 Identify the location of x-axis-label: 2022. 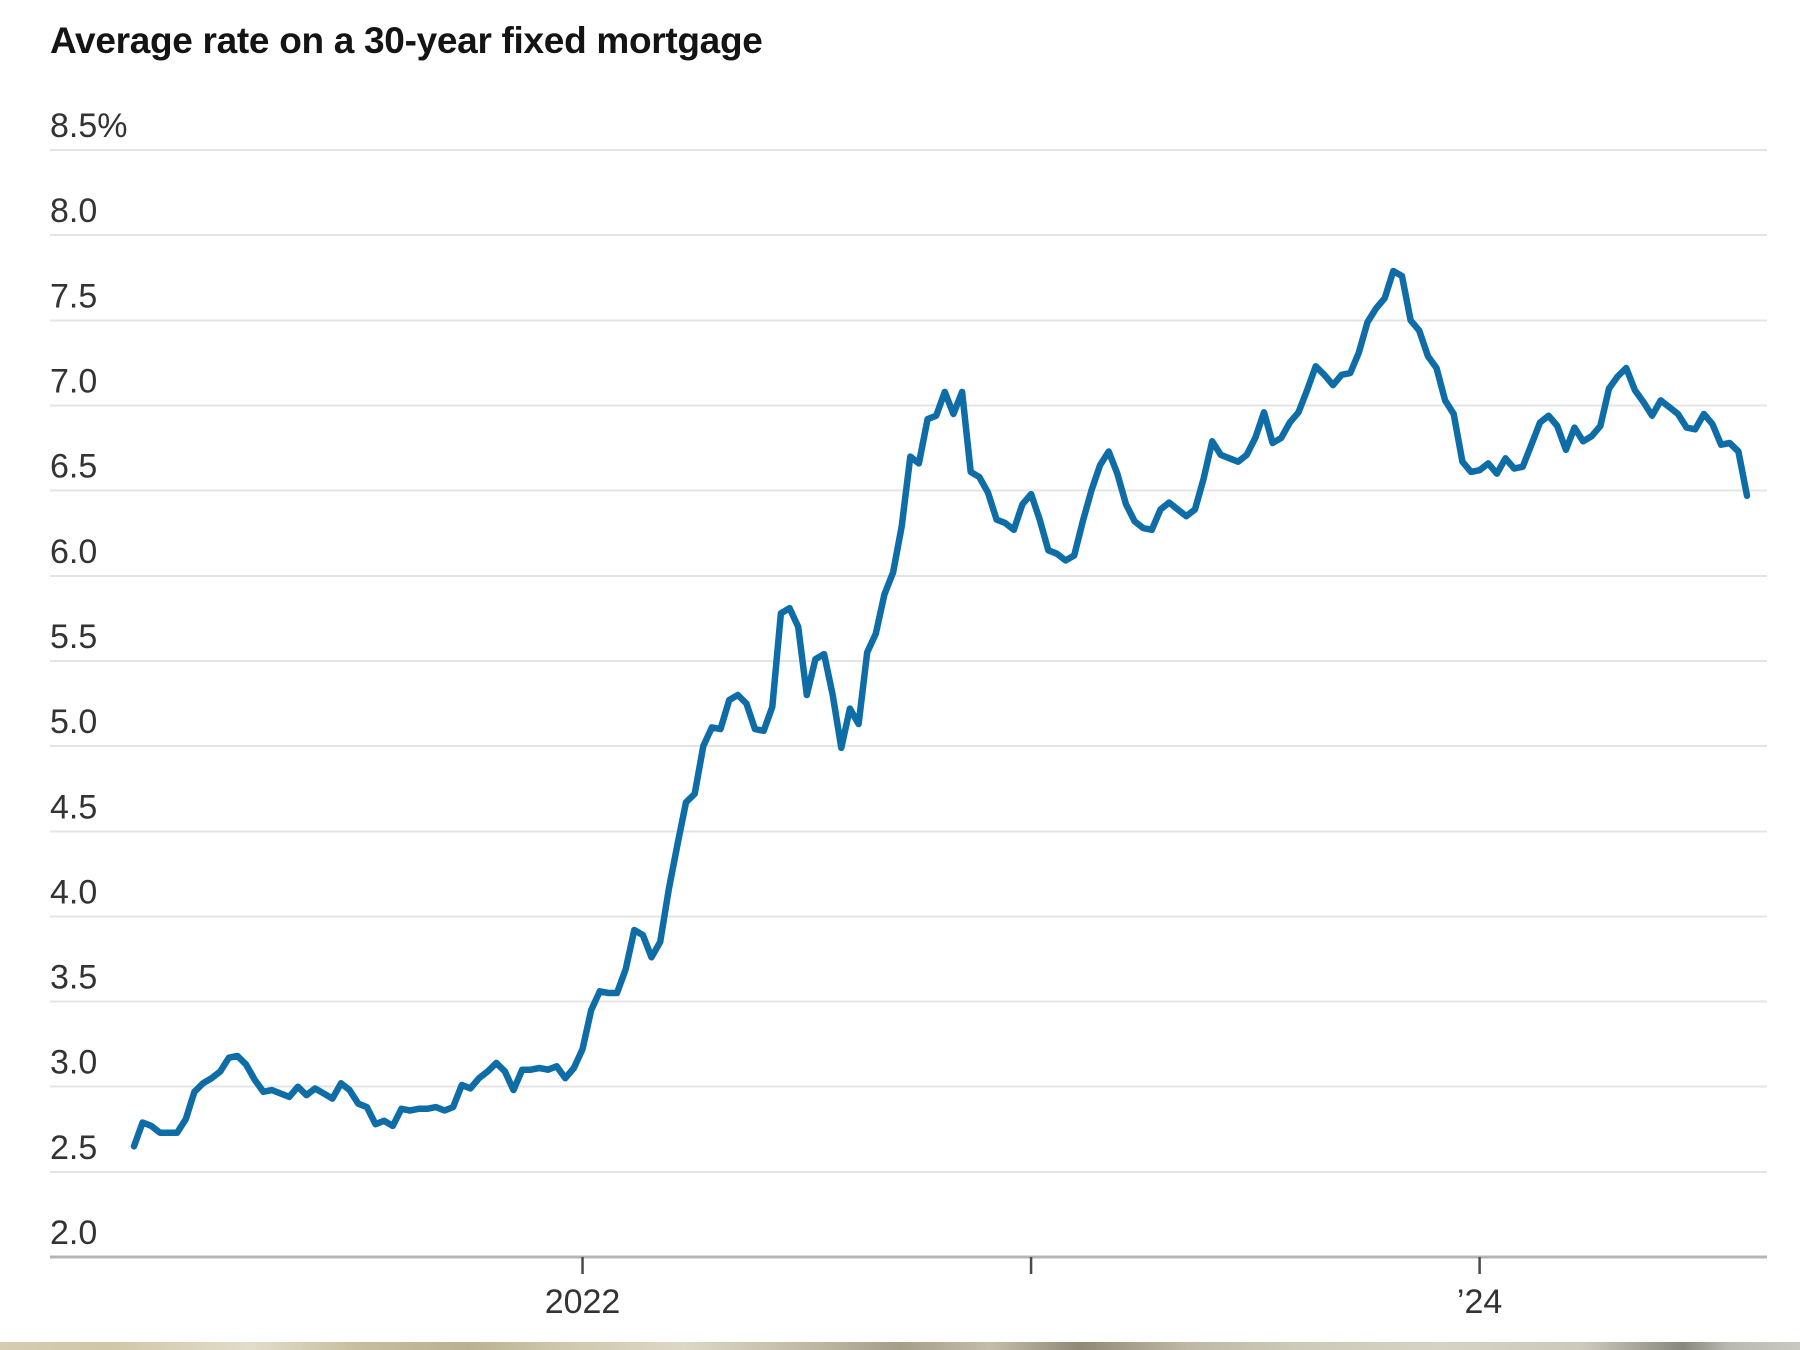
(583, 1302).